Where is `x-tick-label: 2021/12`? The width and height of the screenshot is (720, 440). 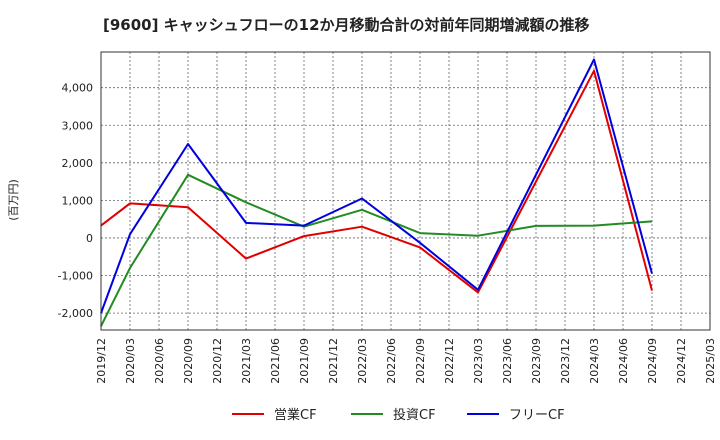 x-tick-label: 2021/12 is located at coordinates (333, 361).